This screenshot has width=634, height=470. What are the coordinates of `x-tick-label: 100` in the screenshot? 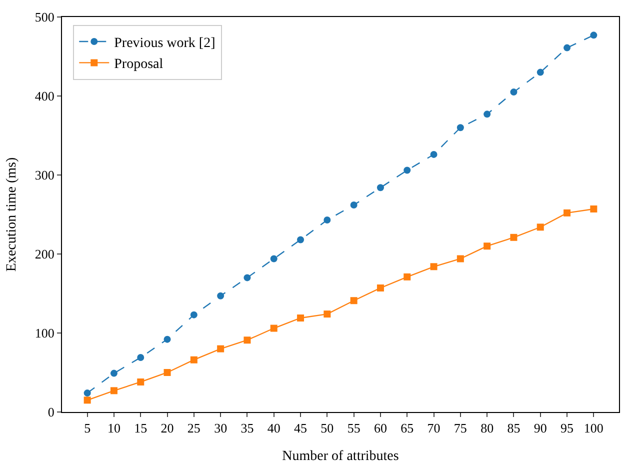 It's located at (594, 428).